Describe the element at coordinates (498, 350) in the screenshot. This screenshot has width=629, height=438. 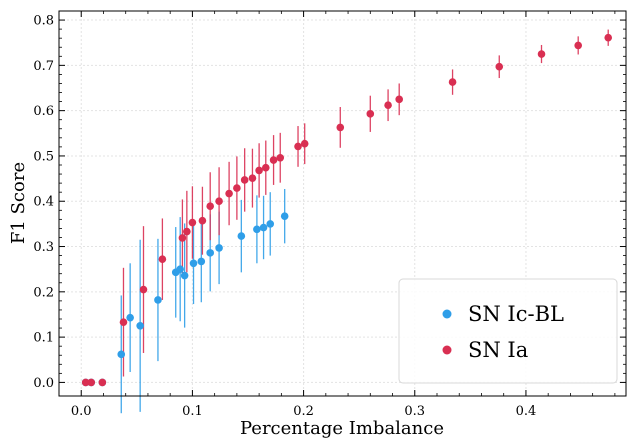
I see `legend-label-sn-ia: SN Ia` at that location.